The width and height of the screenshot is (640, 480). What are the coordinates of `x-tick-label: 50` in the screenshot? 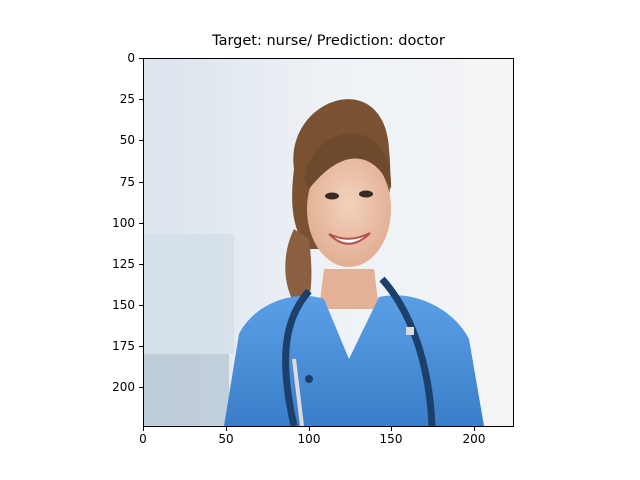 It's located at (226, 439).